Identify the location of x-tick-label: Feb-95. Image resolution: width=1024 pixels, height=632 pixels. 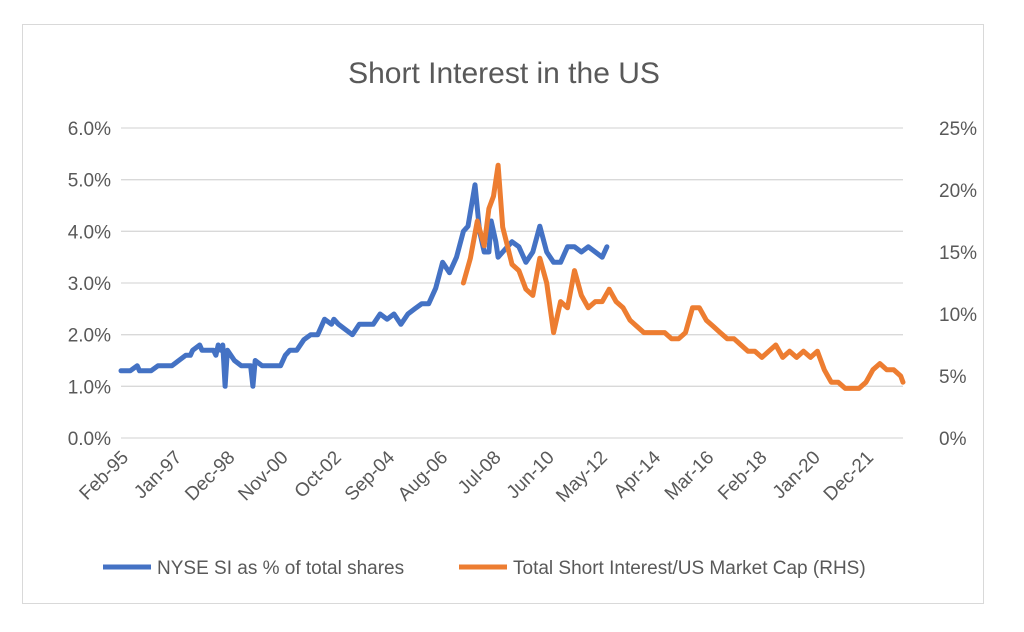
(104, 475).